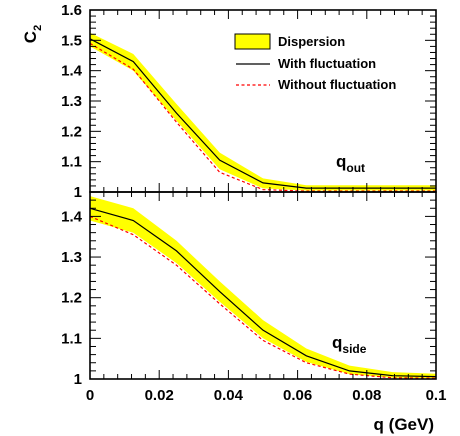 The image size is (460, 436). I want to click on x-axis-tick-labels: 0 0.02 0.04 0.06 0.08 0.1, so click(266, 395).